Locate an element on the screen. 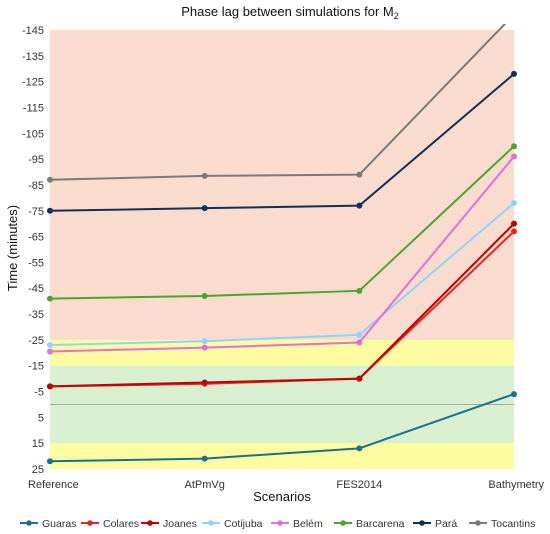 The image size is (550, 534). legend-item-joanes: Joanes is located at coordinates (169, 524).